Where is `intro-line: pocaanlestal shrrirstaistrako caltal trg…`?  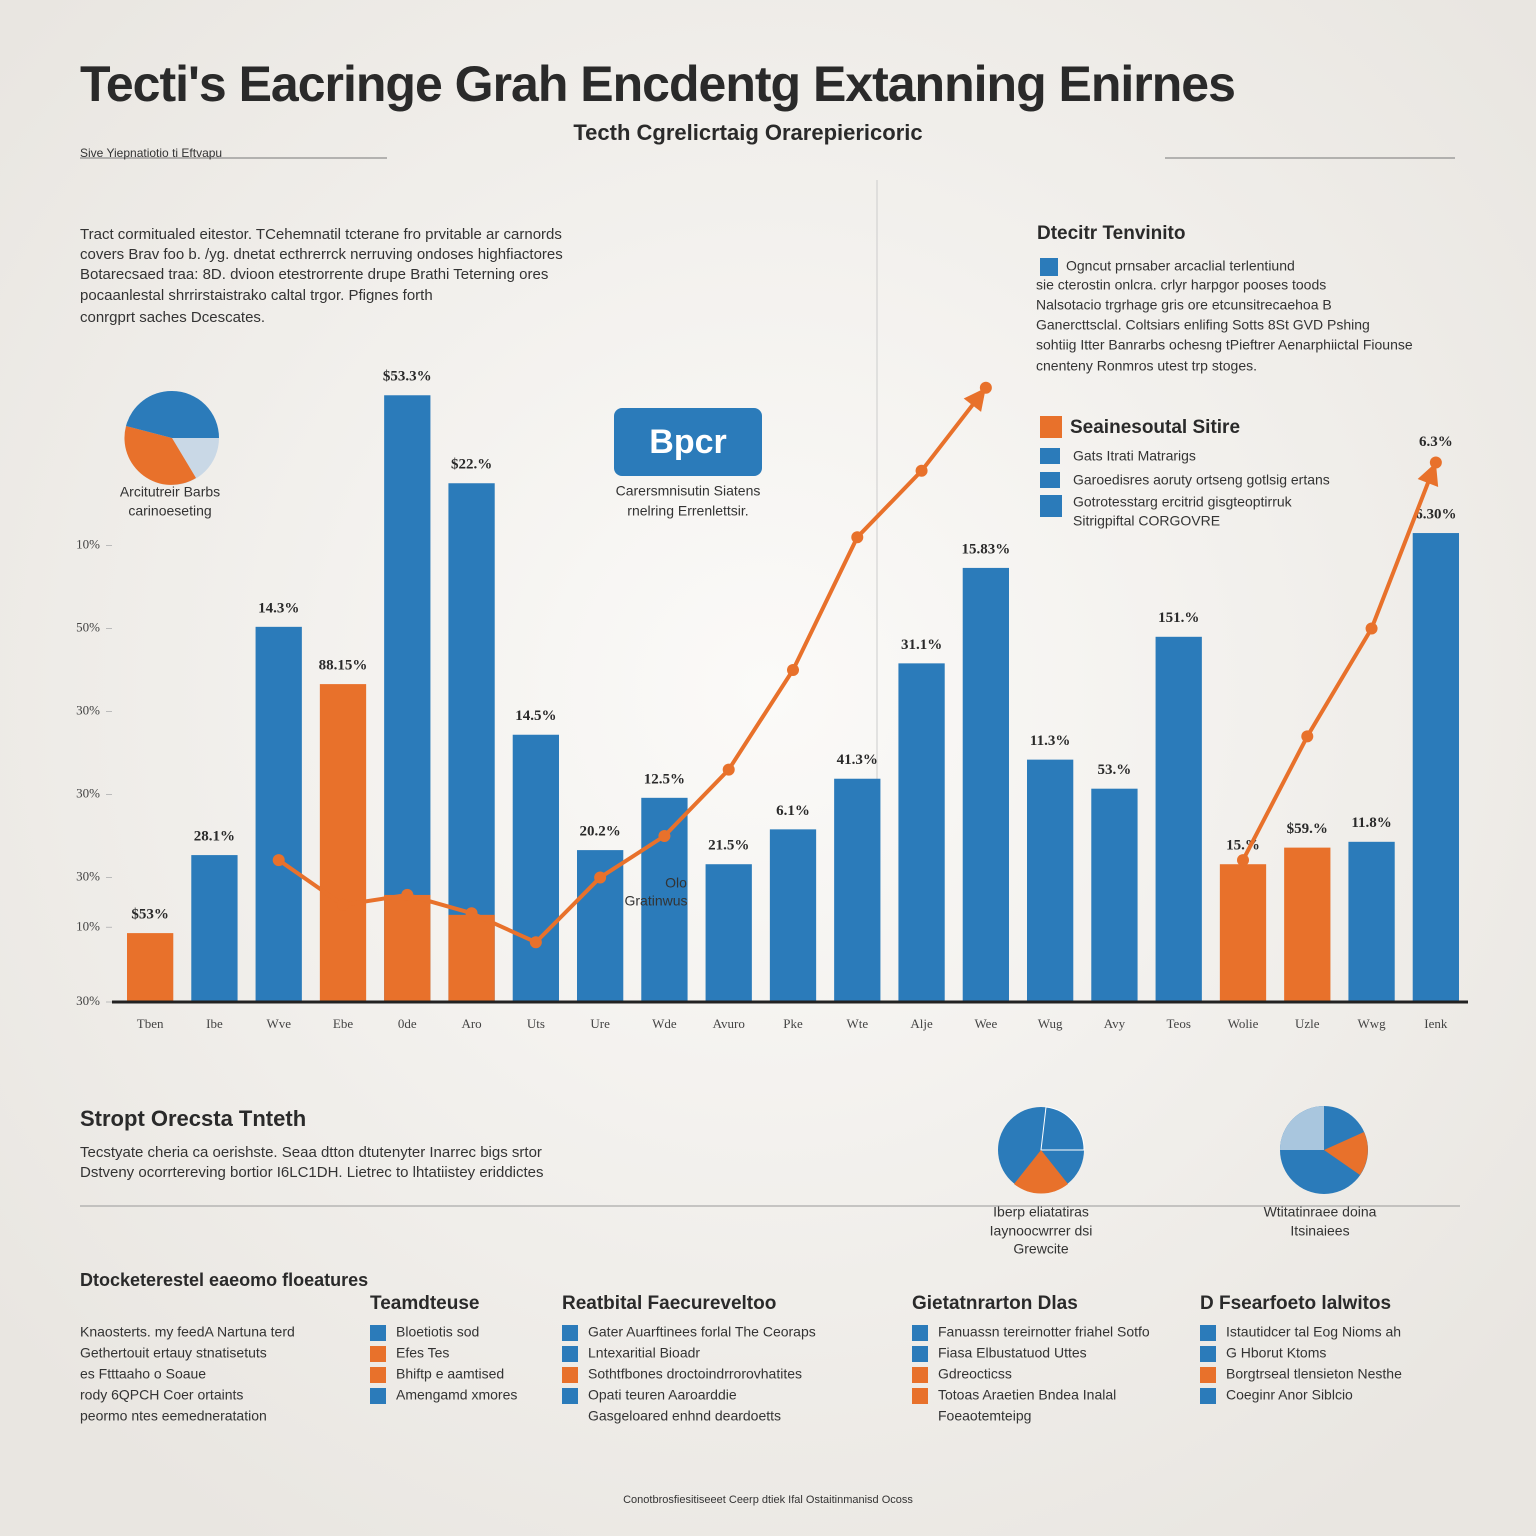
intro-line: pocaanlestal shrrirstaistrako caltal trg… is located at coordinates (256, 295).